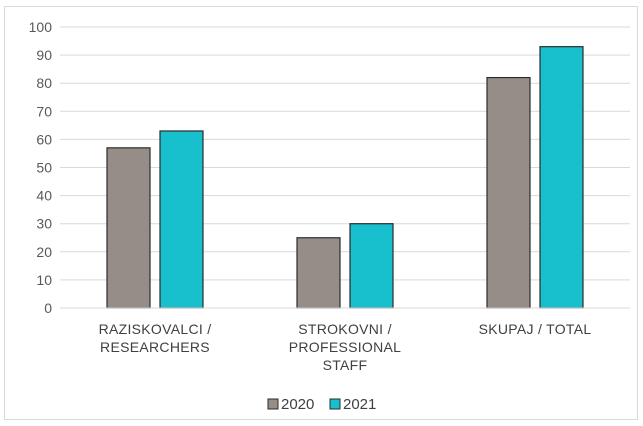 The width and height of the screenshot is (643, 426). Describe the element at coordinates (345, 347) in the screenshot. I see `x-category-label: PROFESSIONAL` at that location.